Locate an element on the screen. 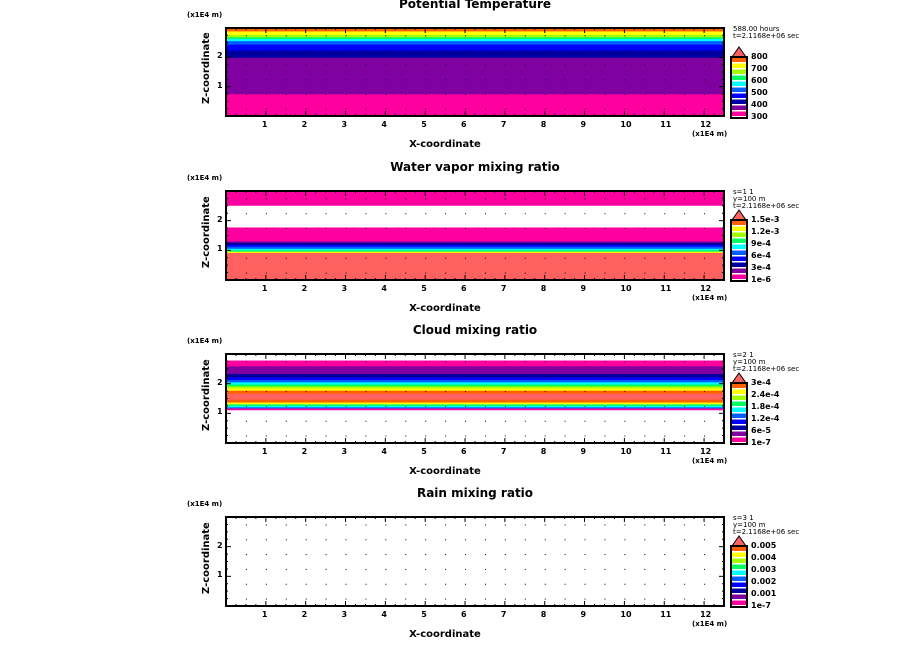 The width and height of the screenshot is (904, 654). x-axis-label: X-coordinate is located at coordinates (445, 471).